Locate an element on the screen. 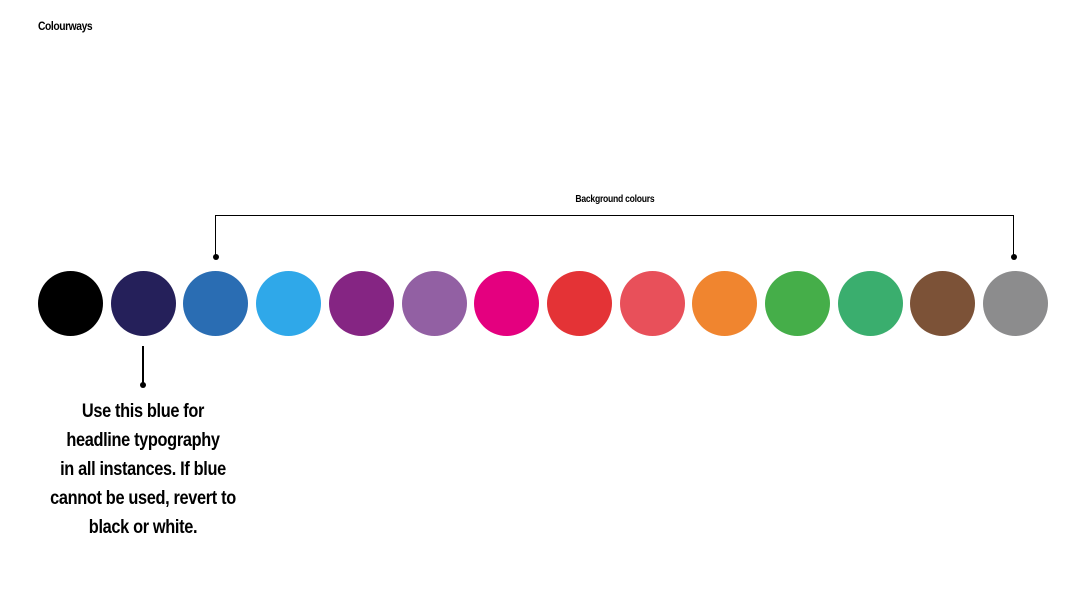 The height and width of the screenshot is (605, 1086). swatch-coral is located at coordinates (652, 303).